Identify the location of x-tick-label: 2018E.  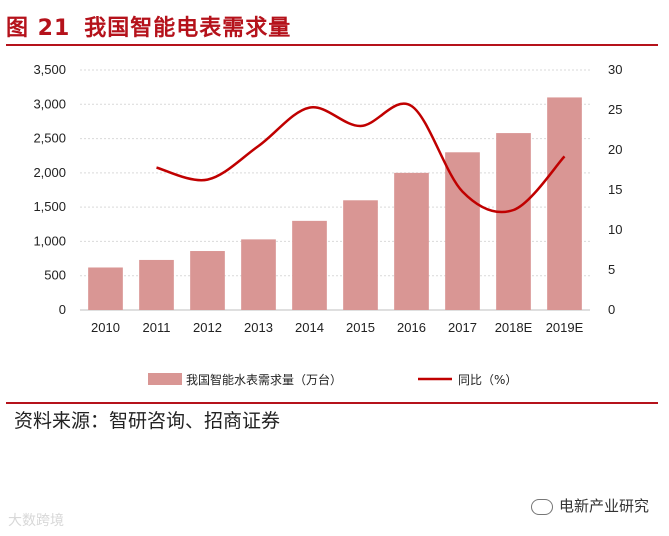
(514, 327).